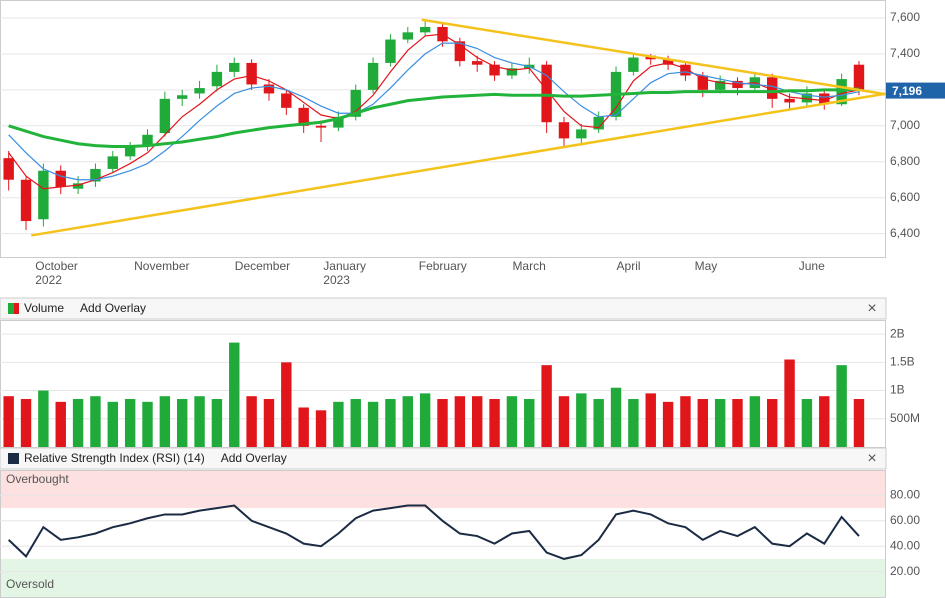  I want to click on y-tick-label: 6,400, so click(905, 233).